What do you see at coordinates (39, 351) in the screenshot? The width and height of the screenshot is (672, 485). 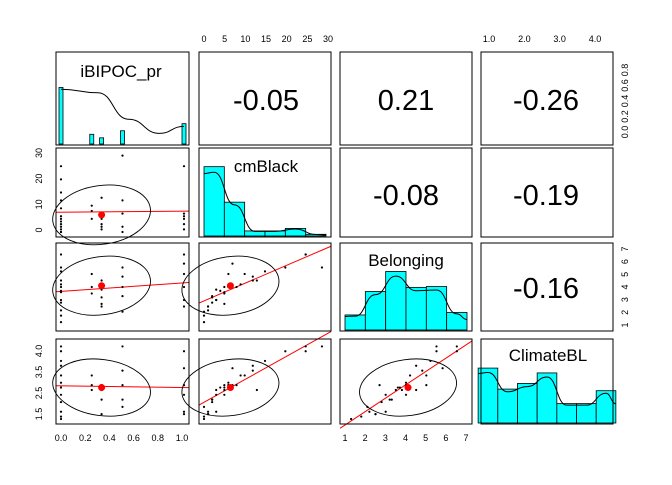 I see `tick-left-climatebl-3: 4.0` at bounding box center [39, 351].